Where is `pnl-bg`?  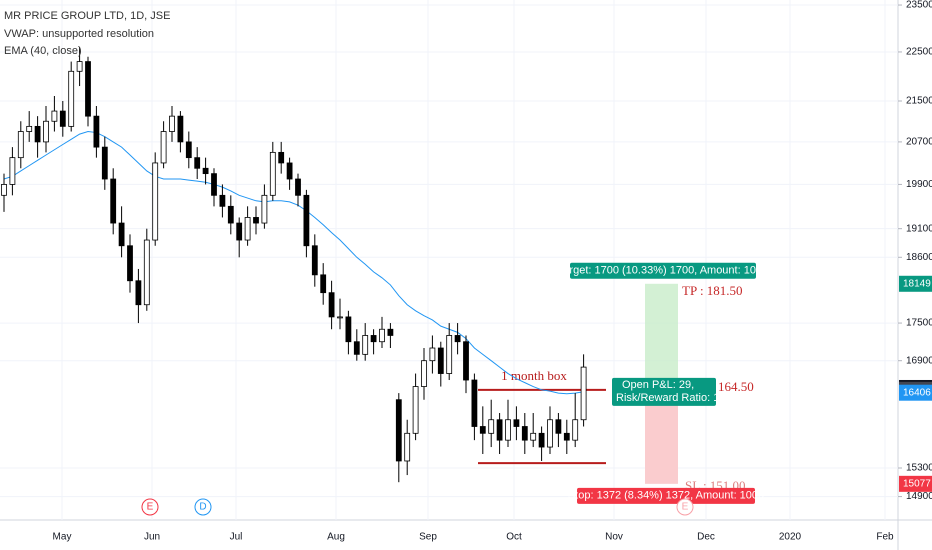
pnl-bg is located at coordinates (664, 391).